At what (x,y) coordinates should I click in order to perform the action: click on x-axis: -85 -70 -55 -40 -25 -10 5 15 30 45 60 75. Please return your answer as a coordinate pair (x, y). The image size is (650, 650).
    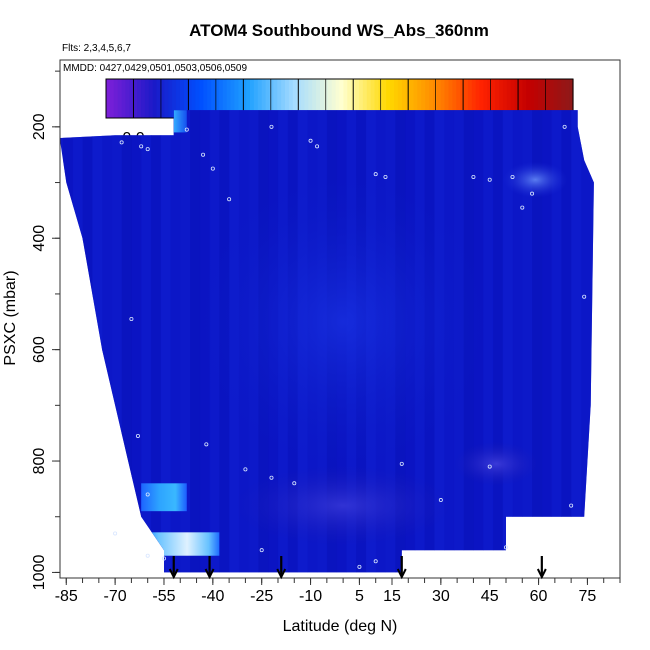
    Looking at the image, I should click on (338, 591).